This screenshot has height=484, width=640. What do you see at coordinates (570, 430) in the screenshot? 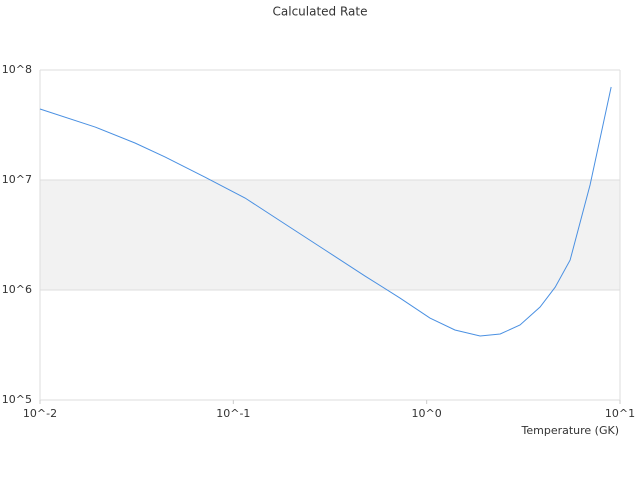
I see `x-axis-label: Temperature (GK)` at bounding box center [570, 430].